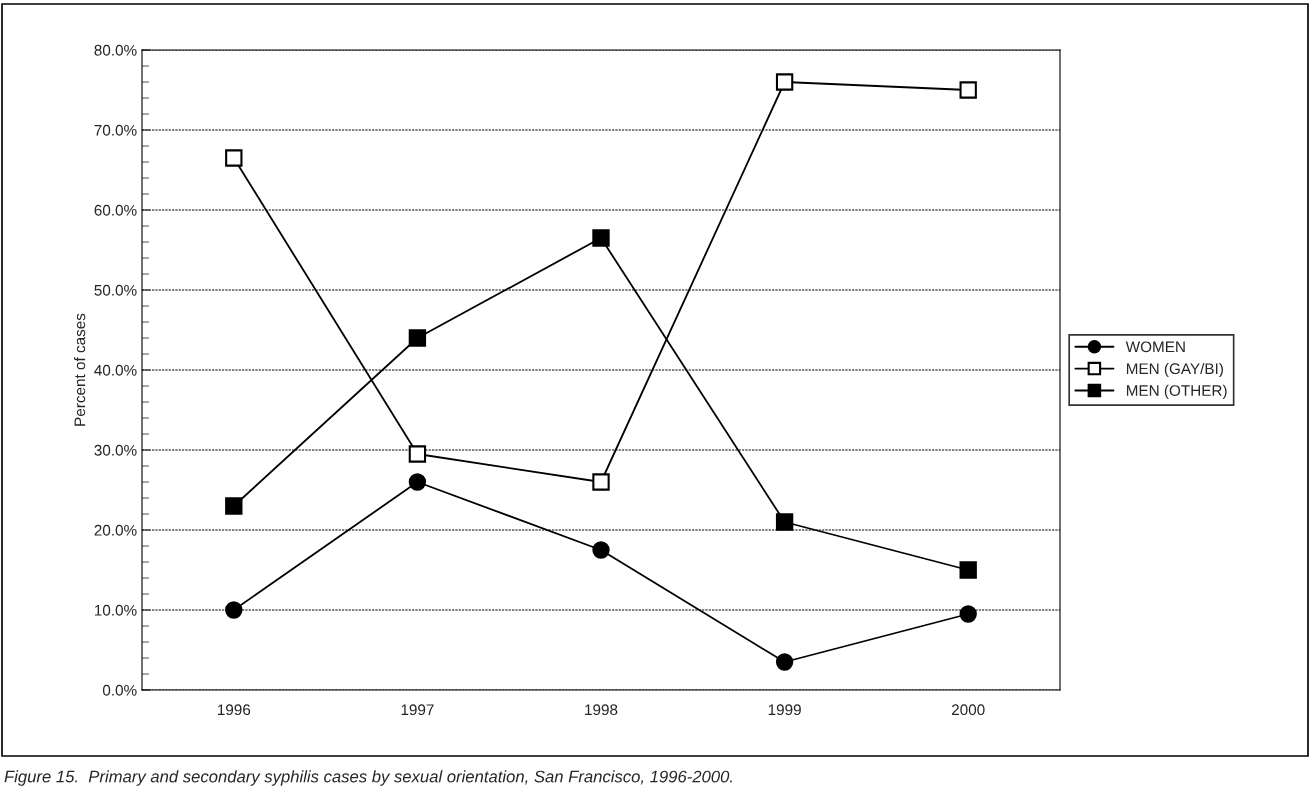  What do you see at coordinates (1176, 391) in the screenshot?
I see `legend-label: MEN (OTHER)` at bounding box center [1176, 391].